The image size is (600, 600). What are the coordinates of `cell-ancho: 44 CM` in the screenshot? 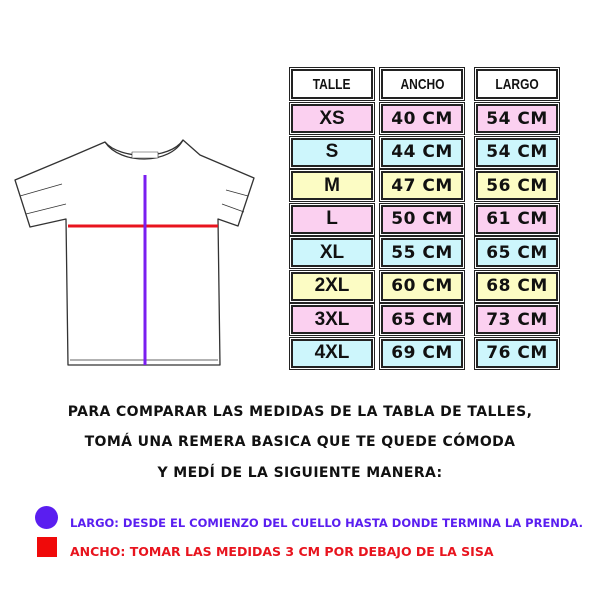 It's located at (422, 152).